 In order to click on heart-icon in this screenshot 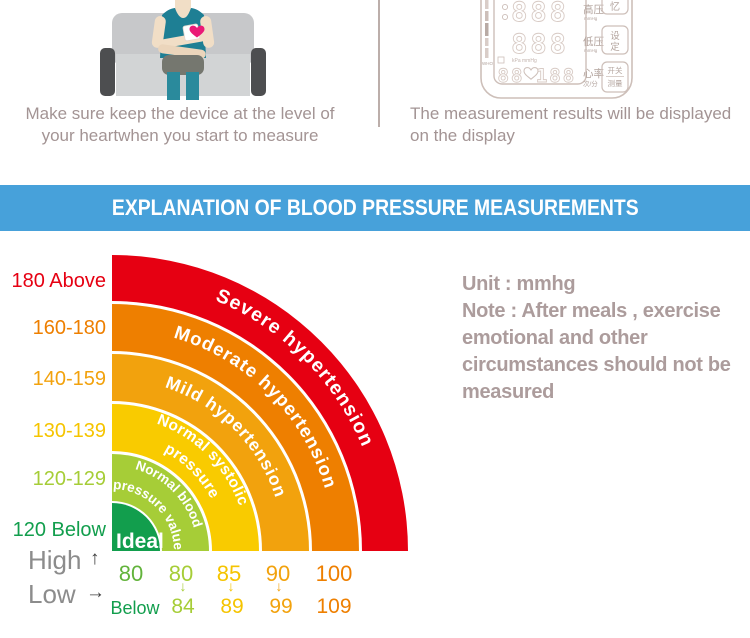, I will do `click(197, 31)`.